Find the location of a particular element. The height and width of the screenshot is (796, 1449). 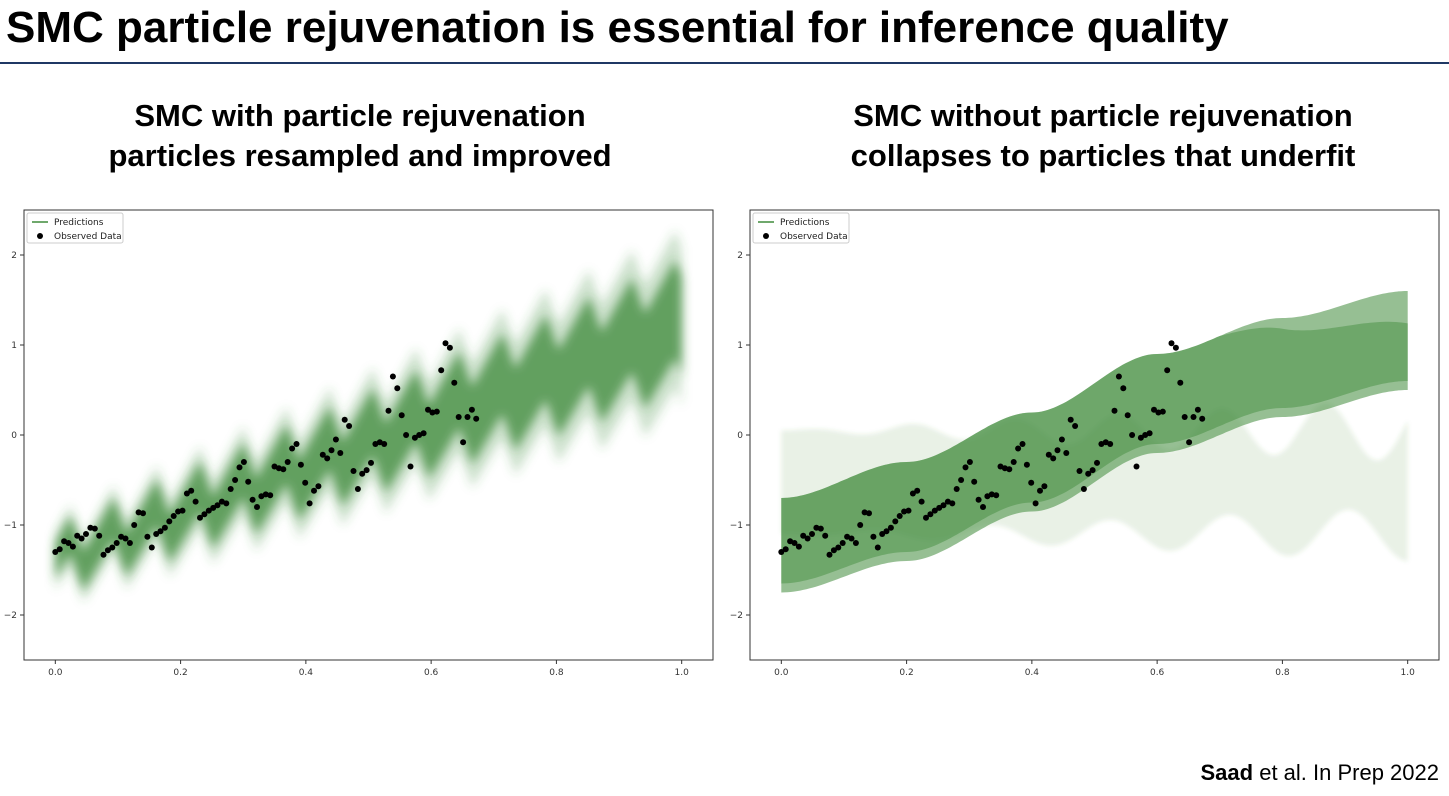

title-divider is located at coordinates (724, 63).